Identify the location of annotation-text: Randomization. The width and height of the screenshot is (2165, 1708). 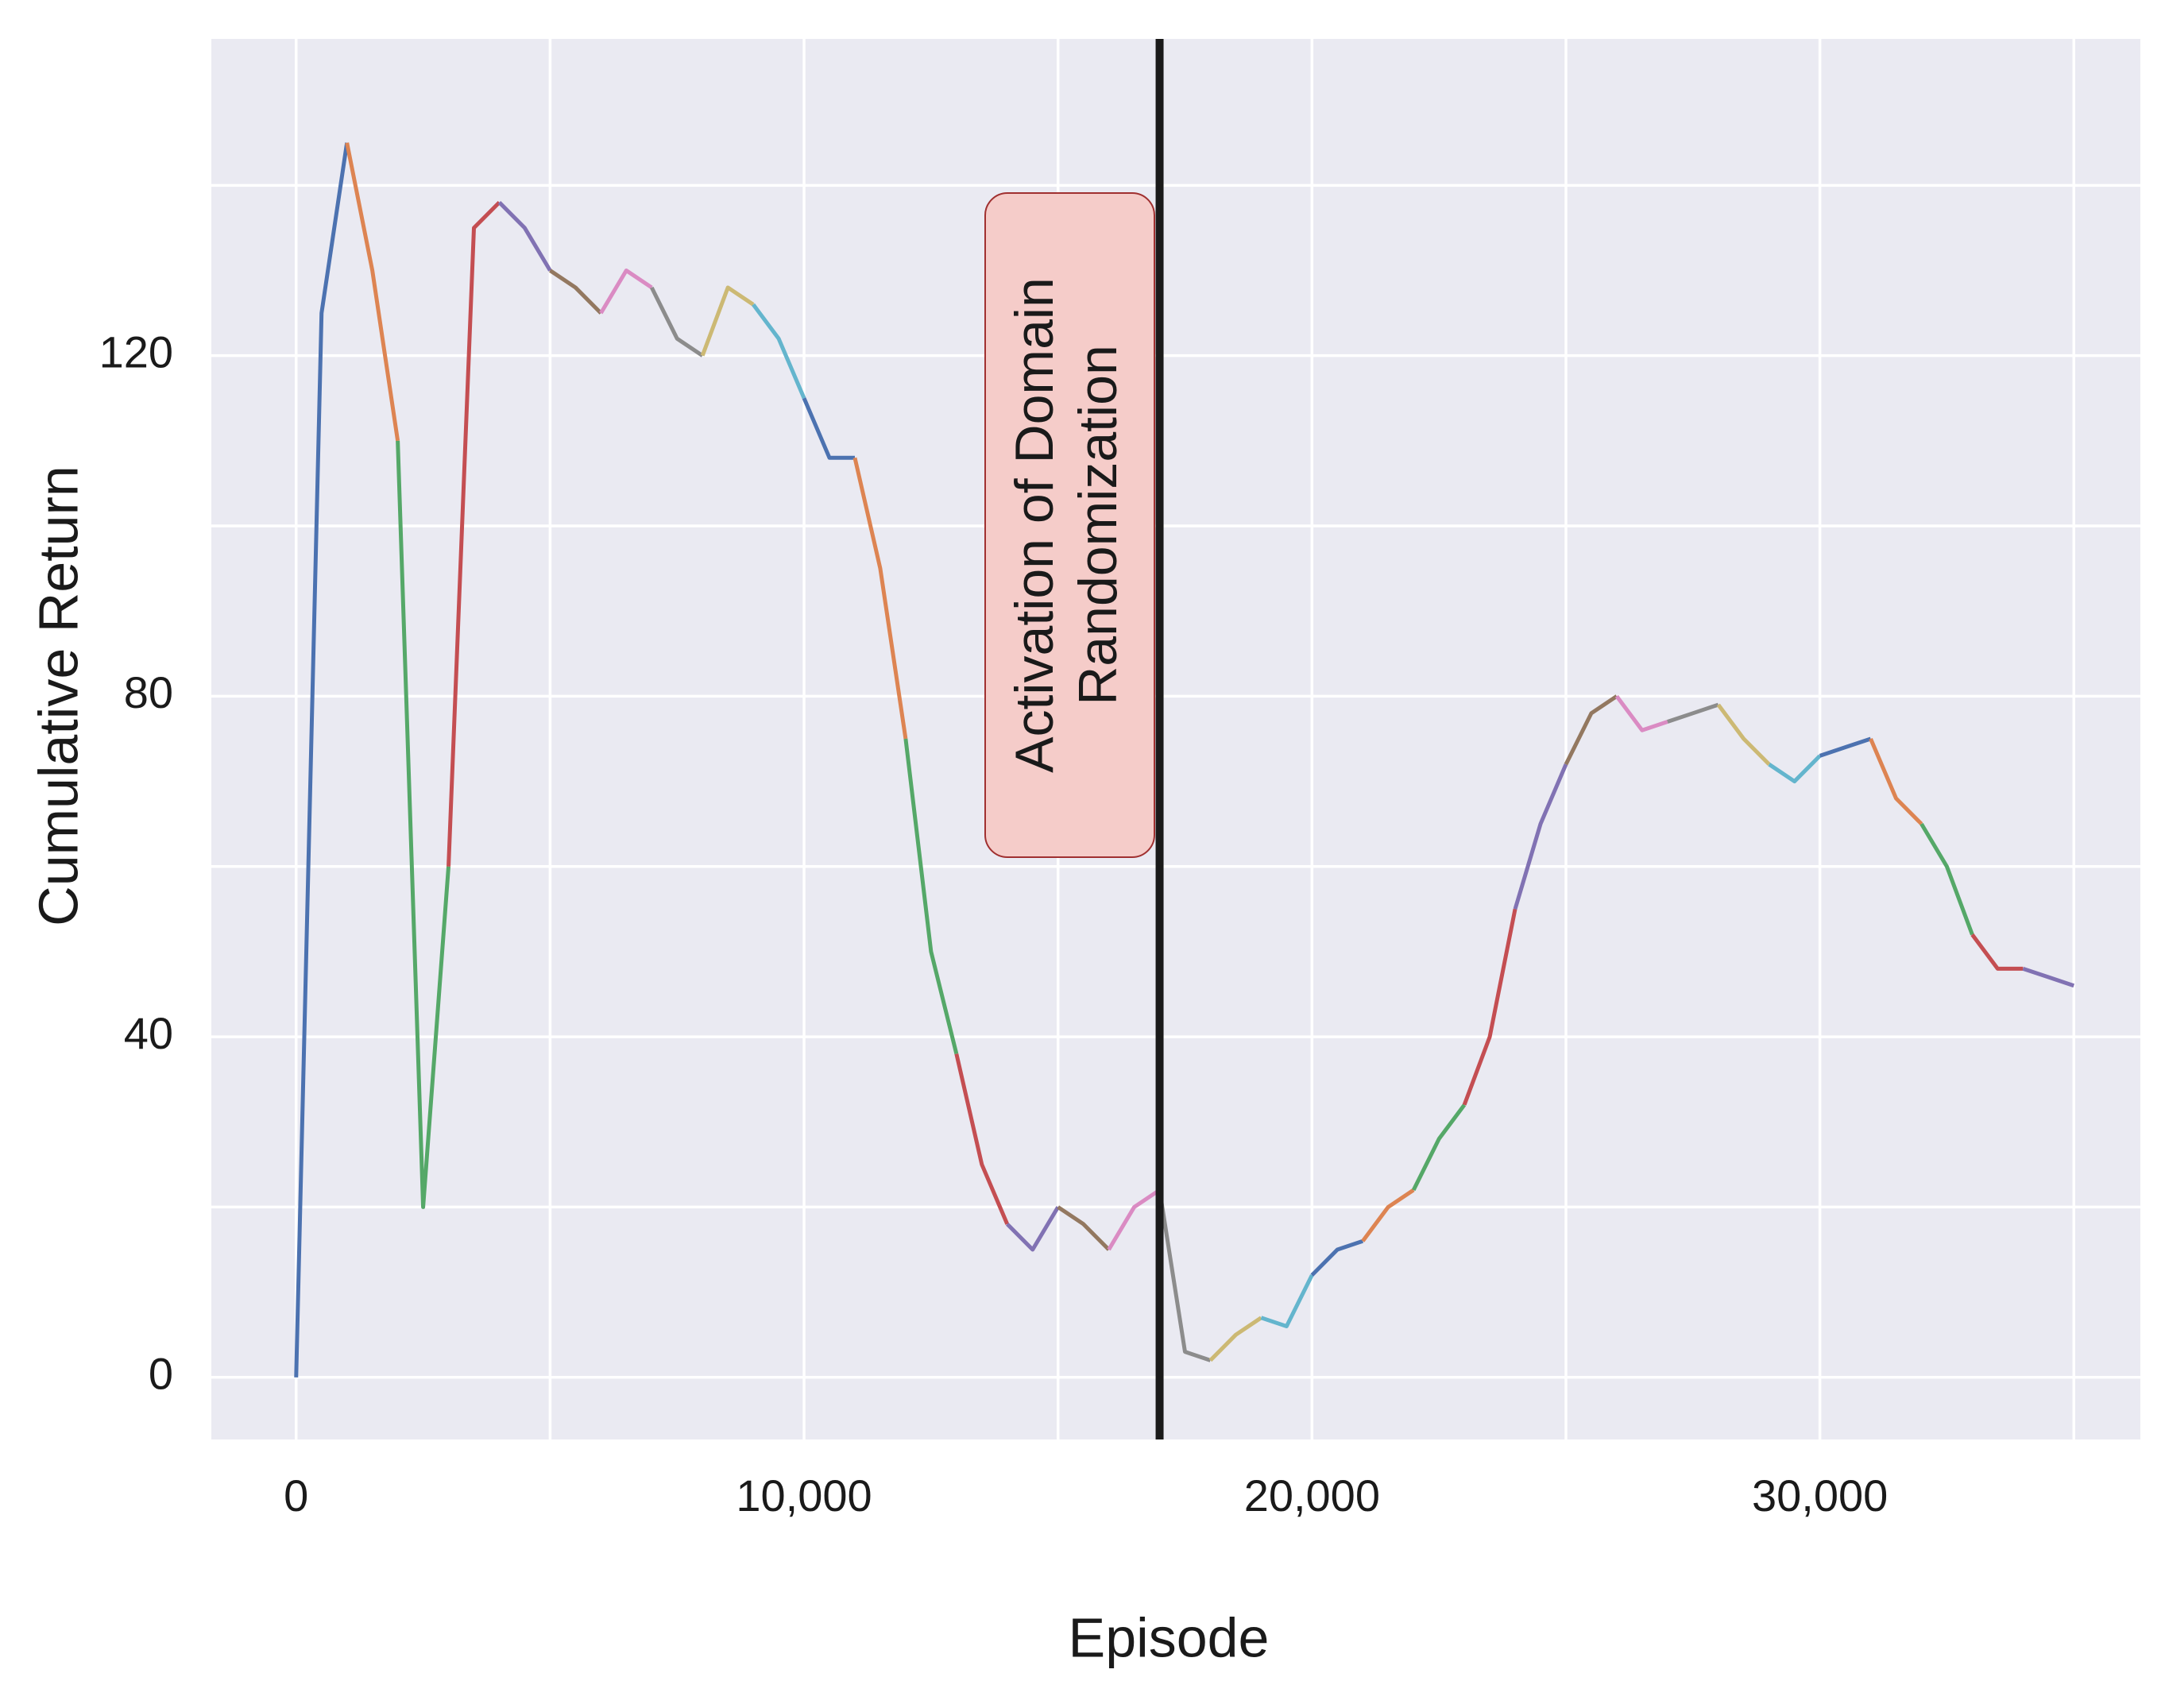
(1098, 525).